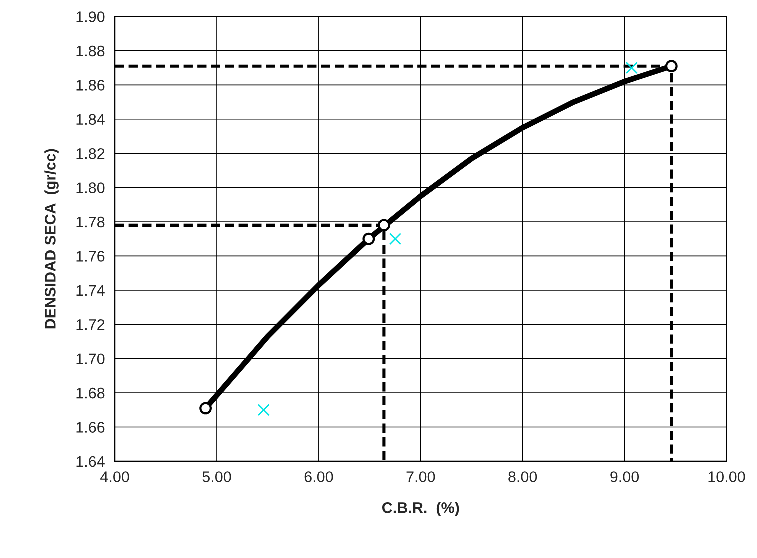 The height and width of the screenshot is (558, 757). What do you see at coordinates (90, 462) in the screenshot?
I see `y-tick-label: 1.64` at bounding box center [90, 462].